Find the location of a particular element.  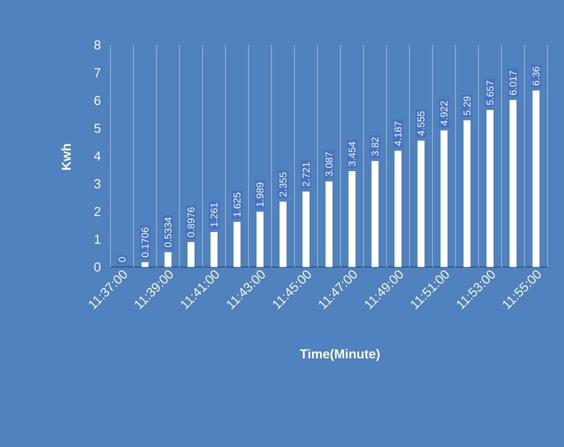

y-tick-label: 0 is located at coordinates (97, 267).